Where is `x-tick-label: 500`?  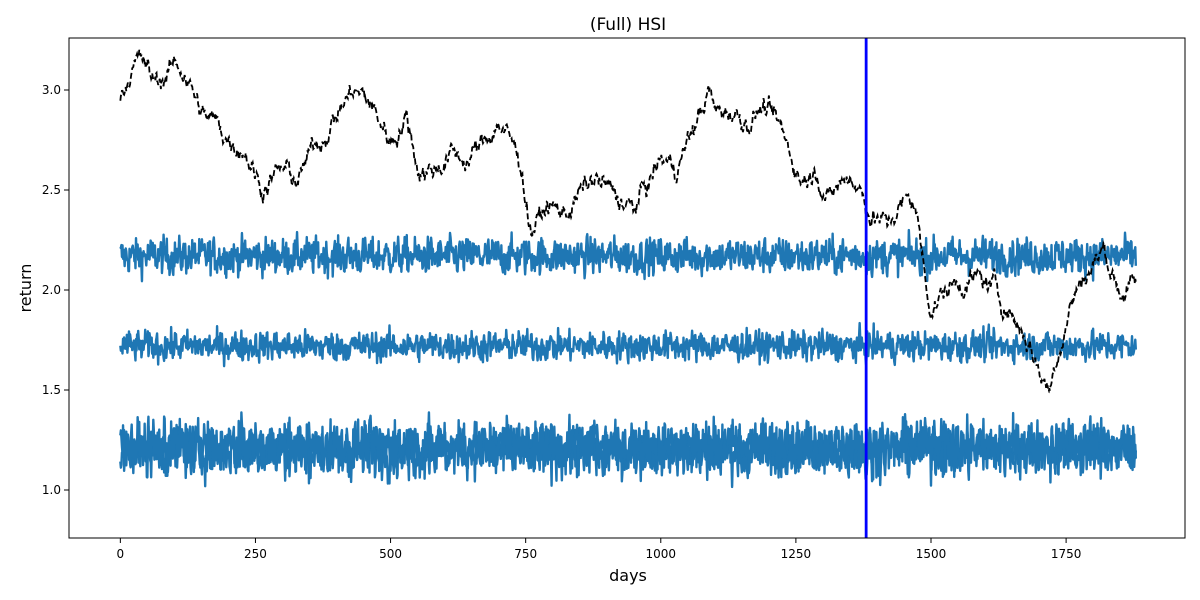 x-tick-label: 500 is located at coordinates (390, 554).